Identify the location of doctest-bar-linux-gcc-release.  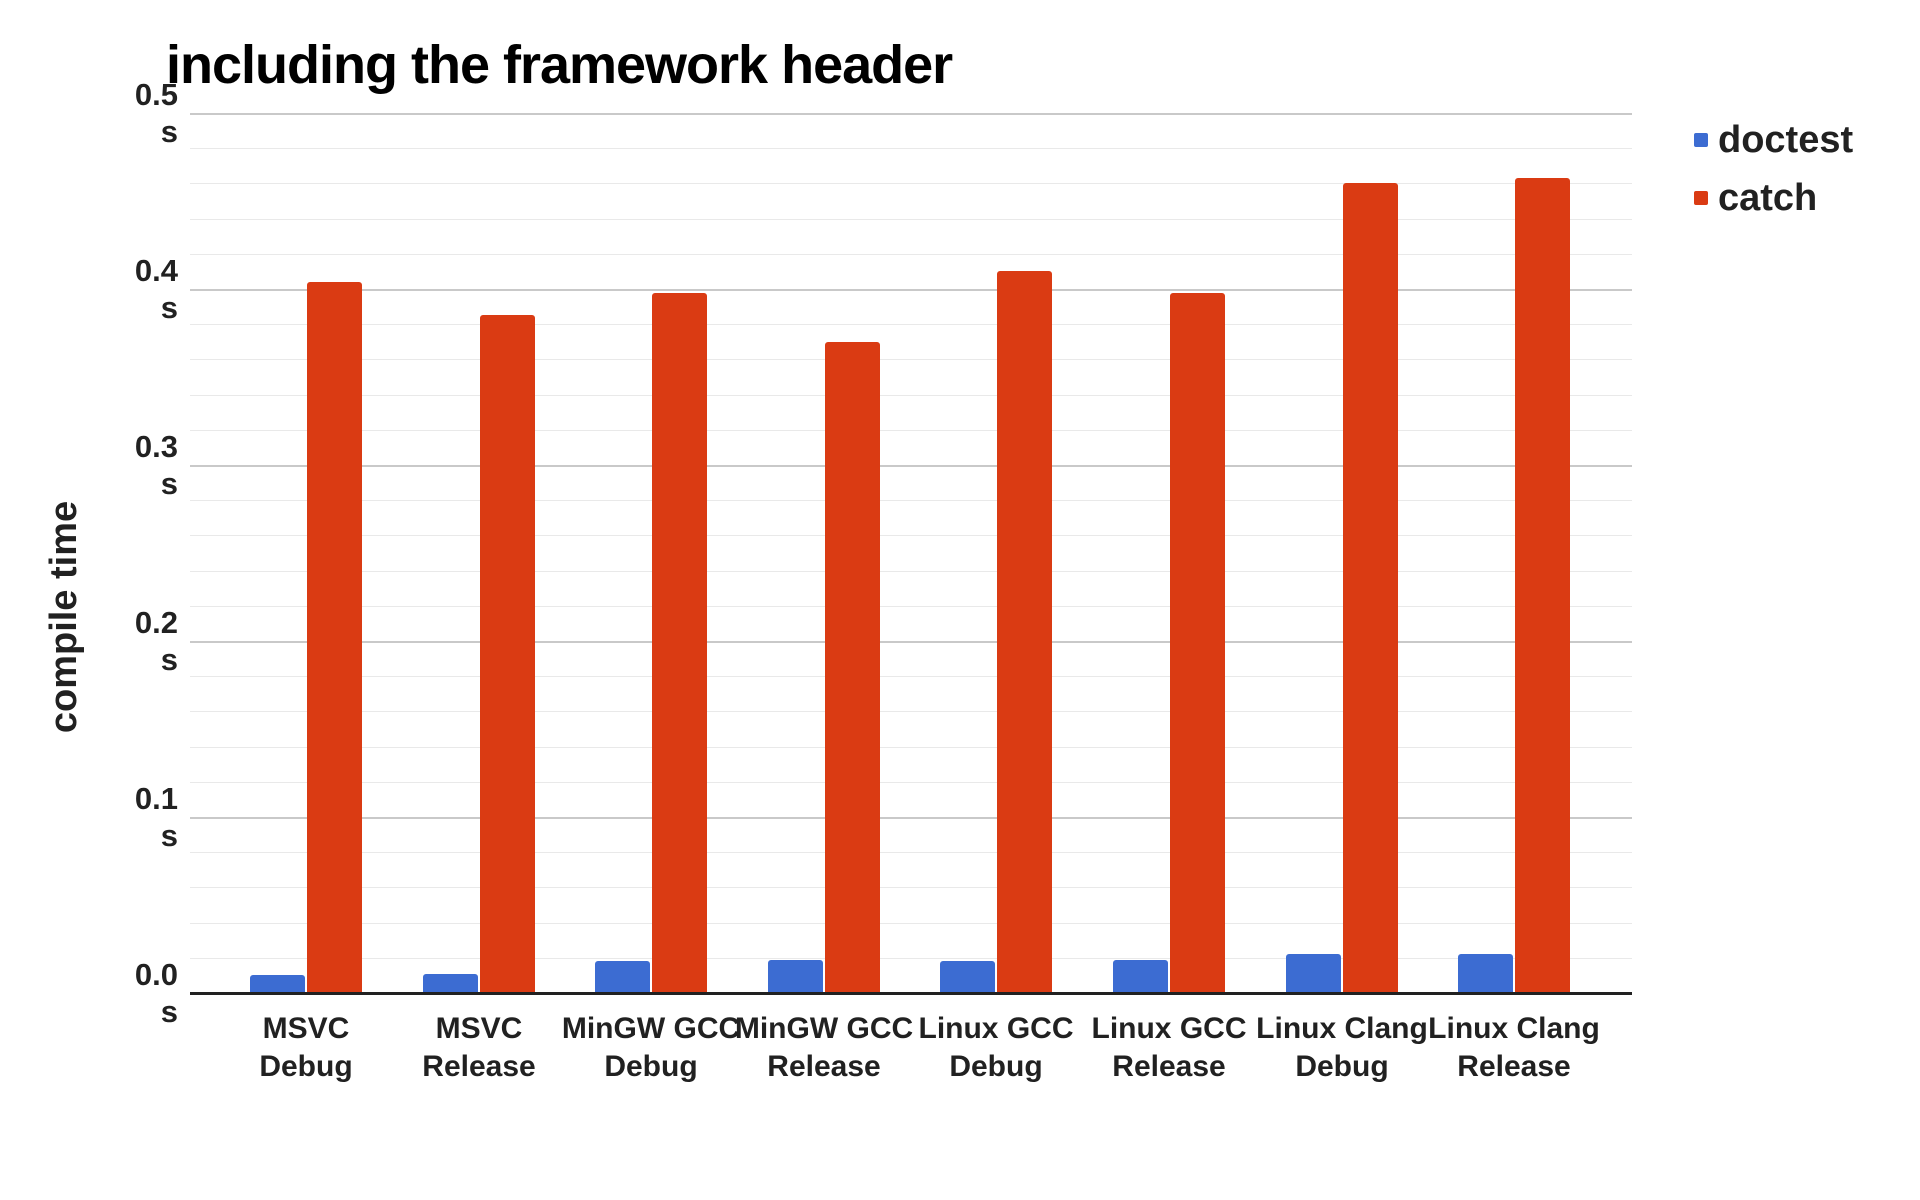
(1140, 976).